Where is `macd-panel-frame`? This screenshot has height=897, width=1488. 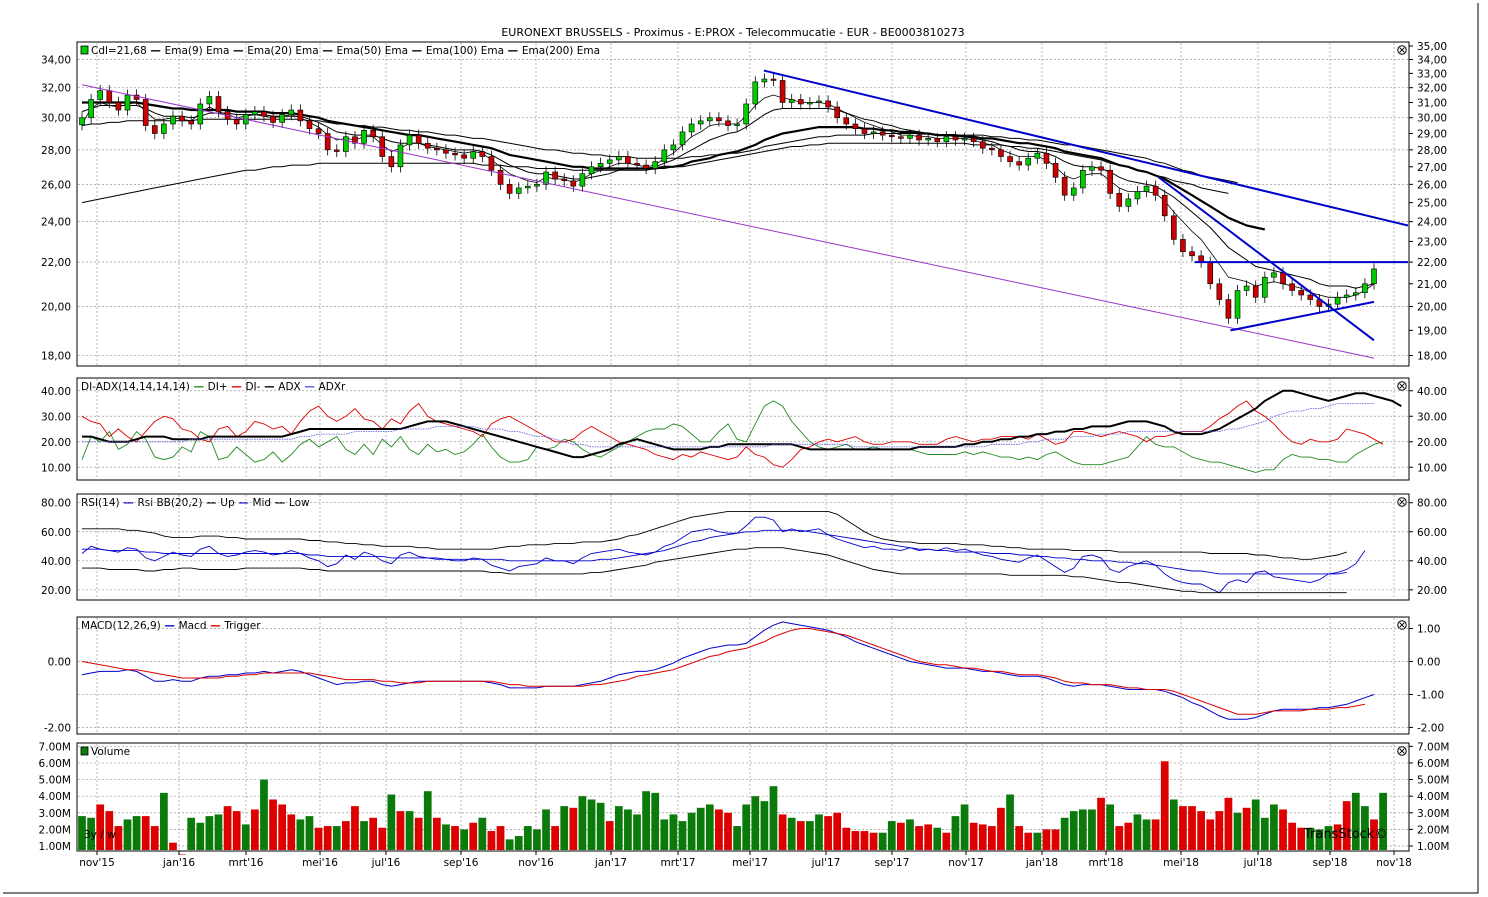 macd-panel-frame is located at coordinates (743, 675).